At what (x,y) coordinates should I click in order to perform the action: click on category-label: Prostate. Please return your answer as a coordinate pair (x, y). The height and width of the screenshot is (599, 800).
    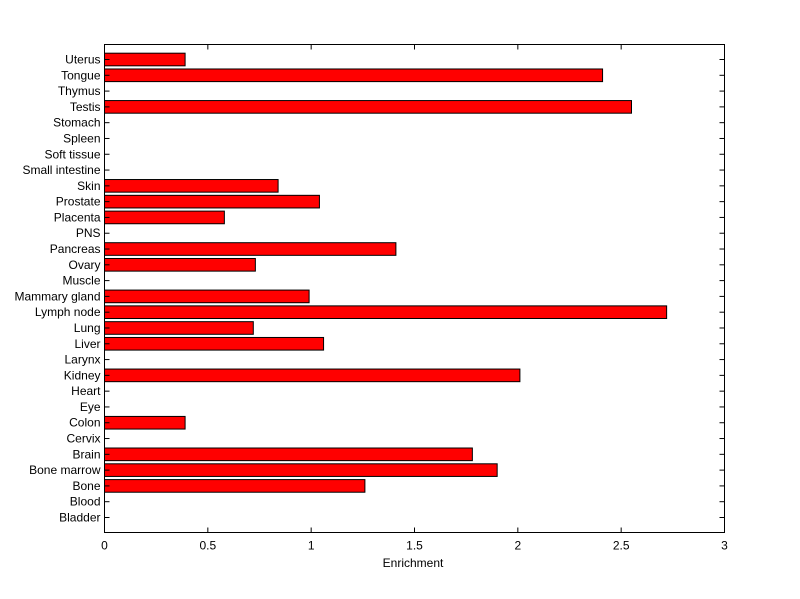
    Looking at the image, I should click on (78, 202).